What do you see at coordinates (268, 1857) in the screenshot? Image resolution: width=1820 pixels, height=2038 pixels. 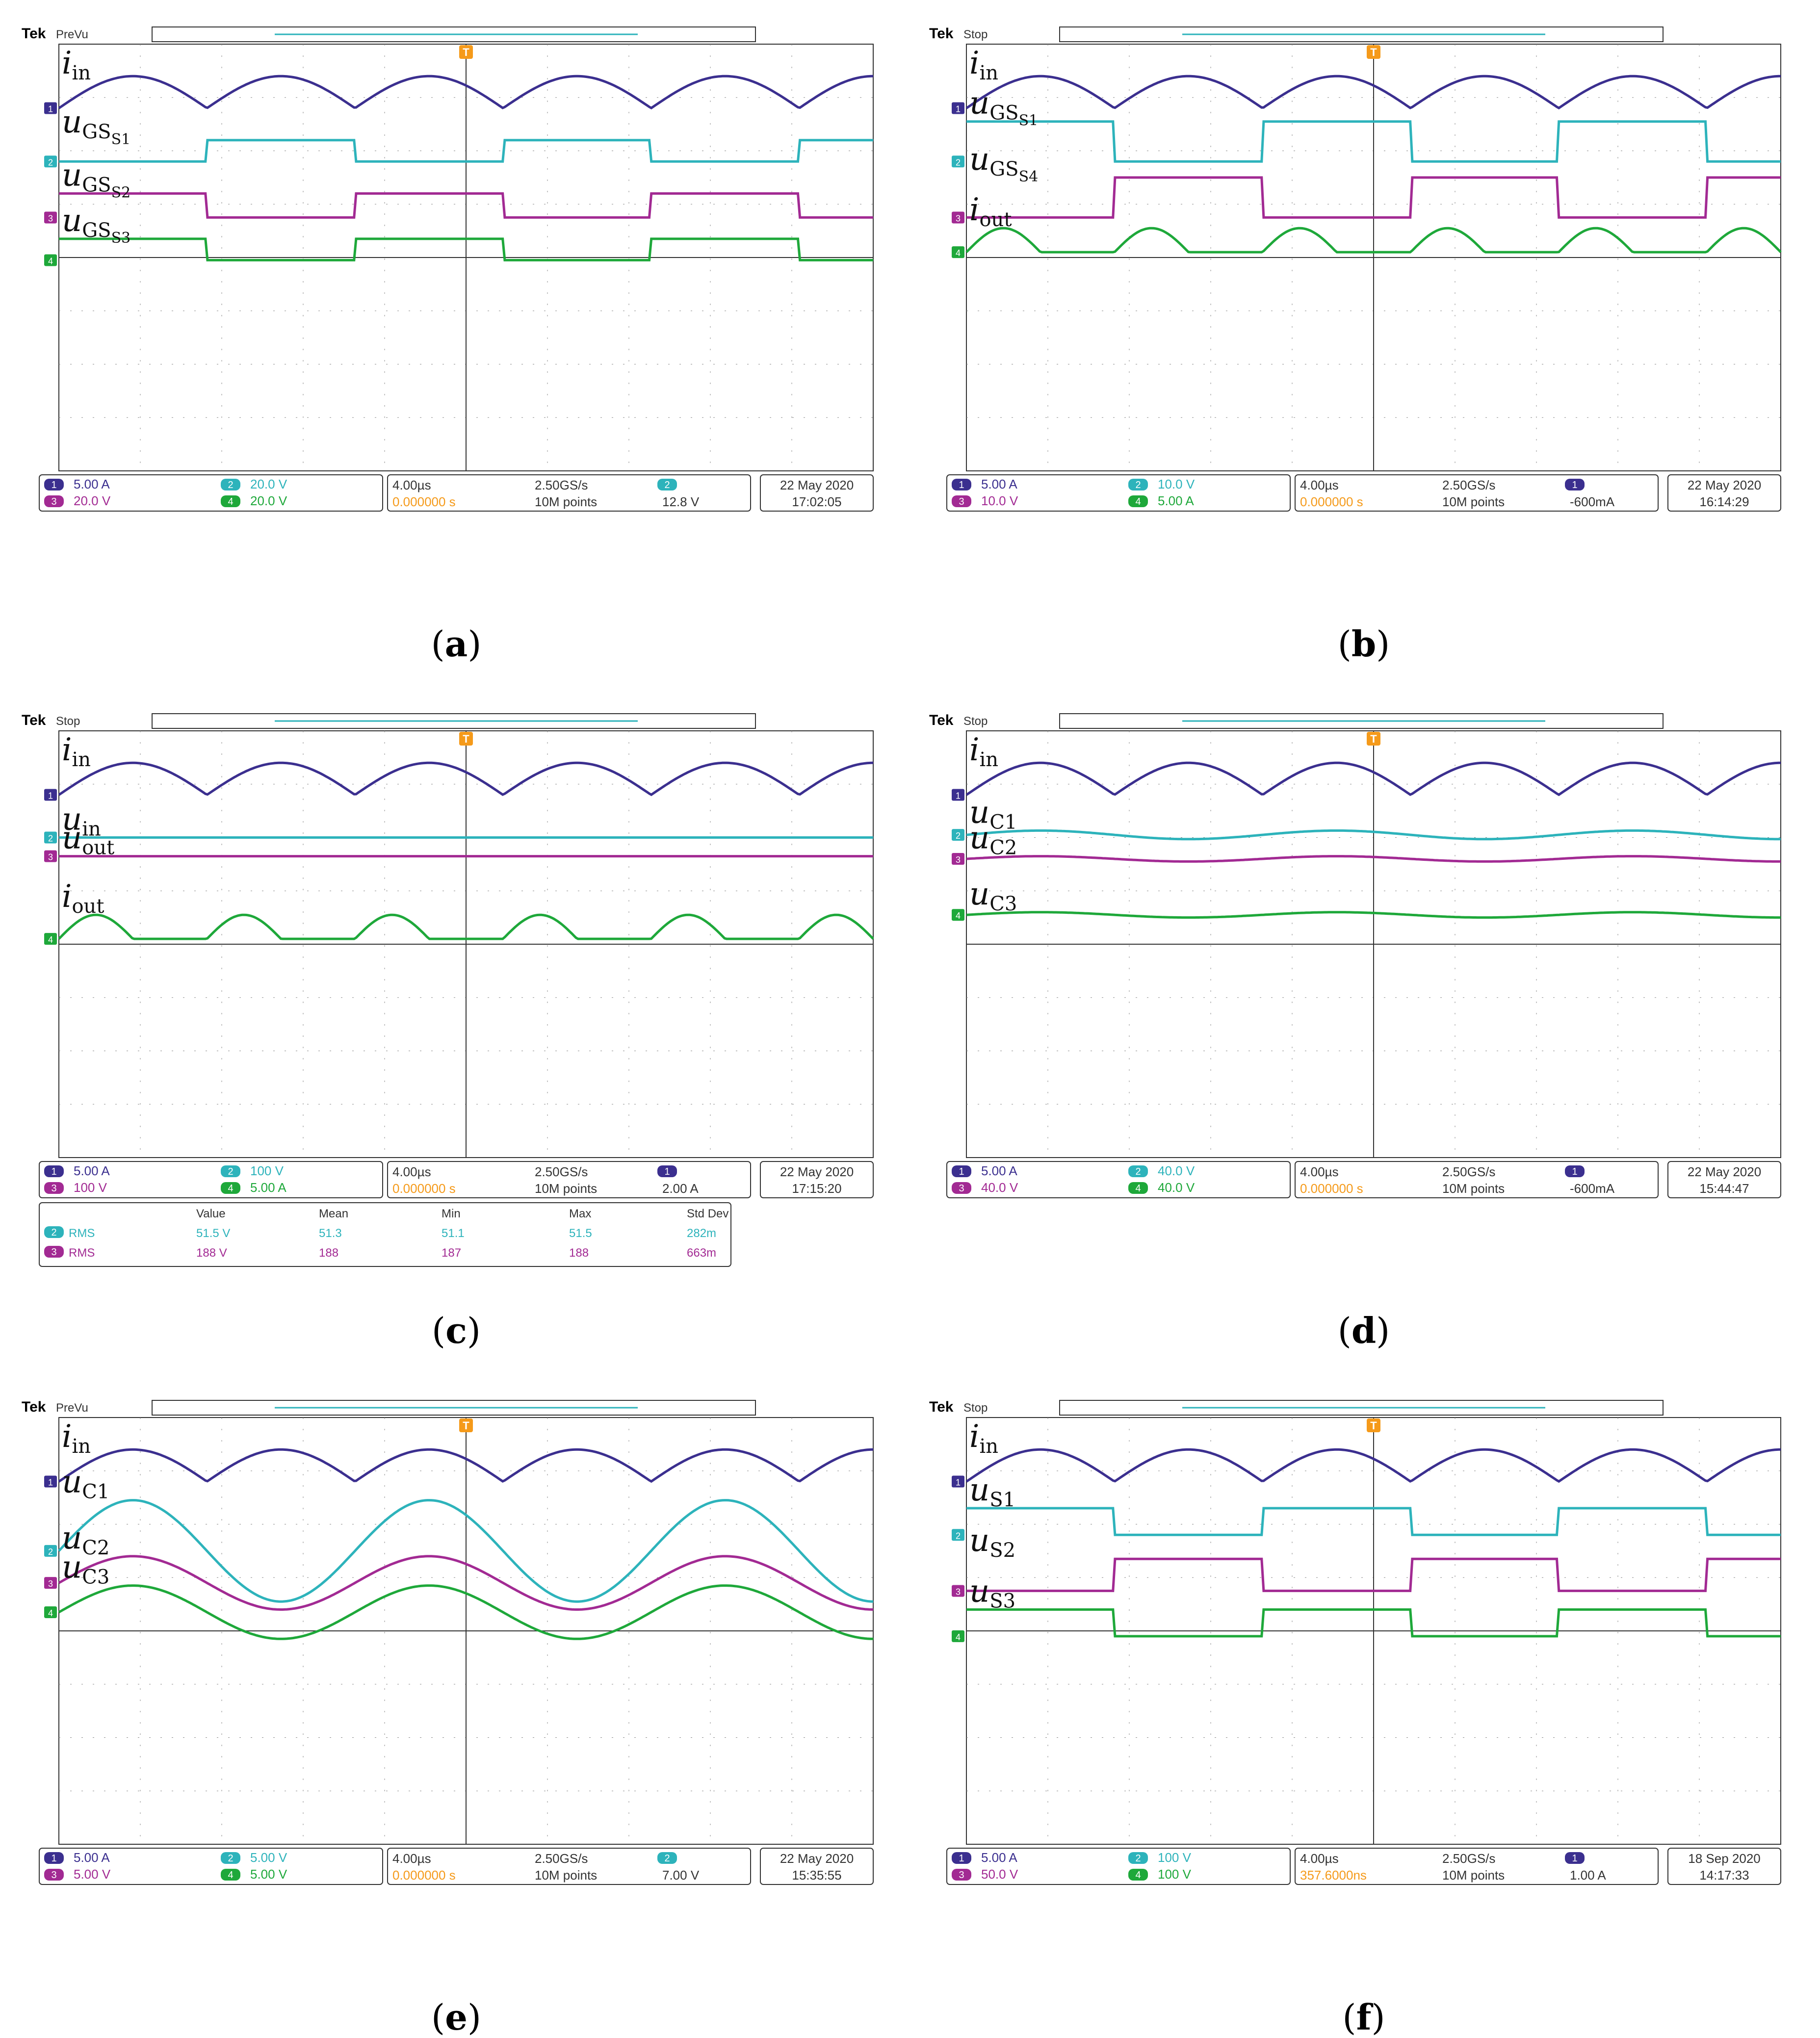 I see `readout-scale-ch2: 5.00 V` at bounding box center [268, 1857].